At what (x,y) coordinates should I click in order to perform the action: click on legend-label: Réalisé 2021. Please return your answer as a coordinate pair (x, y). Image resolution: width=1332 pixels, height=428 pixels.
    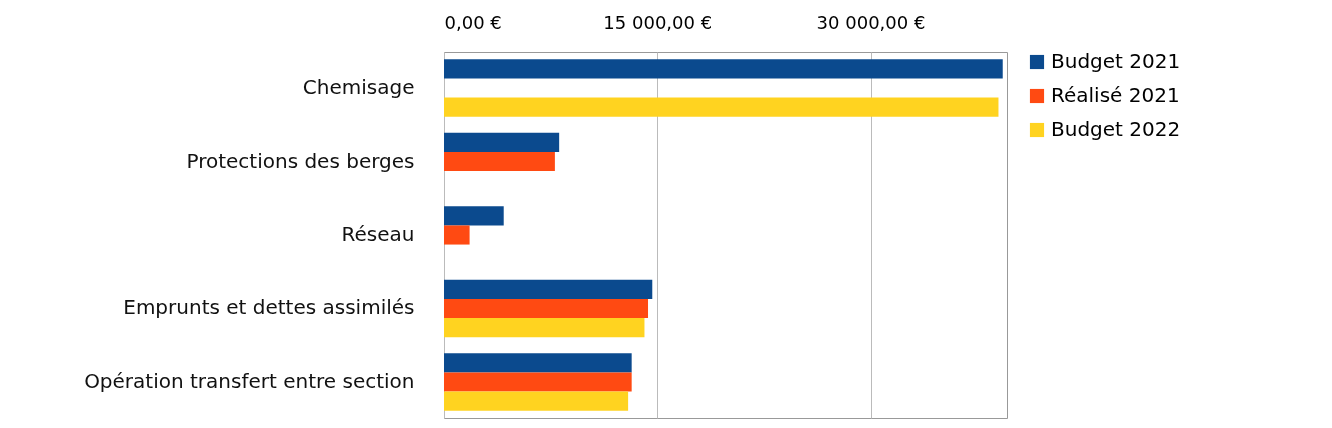
    Looking at the image, I should click on (1115, 95).